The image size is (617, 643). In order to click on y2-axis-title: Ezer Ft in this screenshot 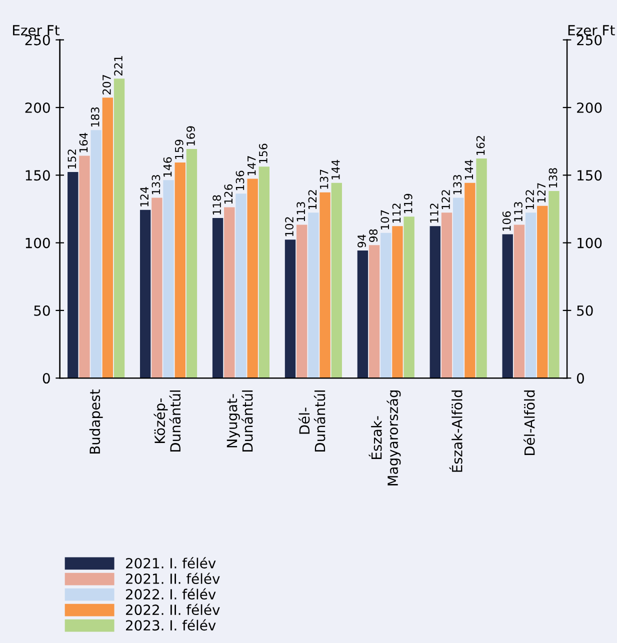, I will do `click(591, 30)`.